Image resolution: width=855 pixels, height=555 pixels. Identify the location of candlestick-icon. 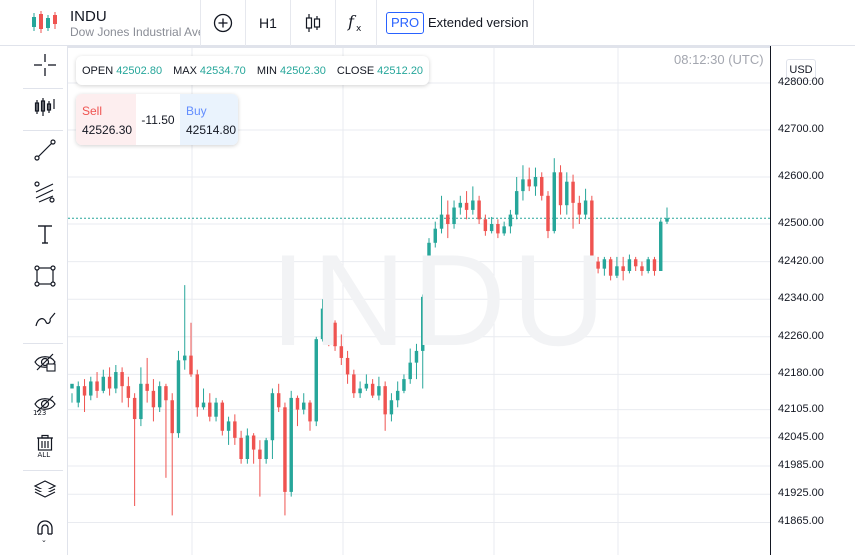
(313, 23).